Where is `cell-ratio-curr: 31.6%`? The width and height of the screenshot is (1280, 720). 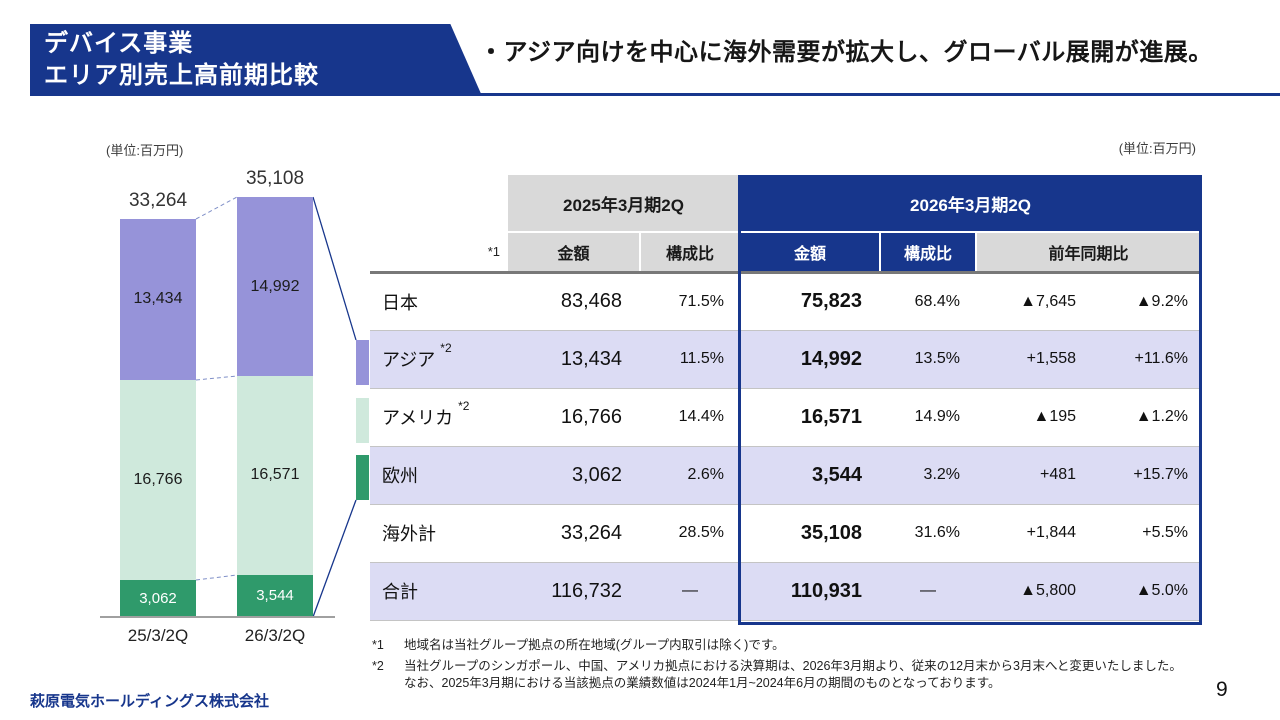
cell-ratio-curr: 31.6% is located at coordinates (928, 533).